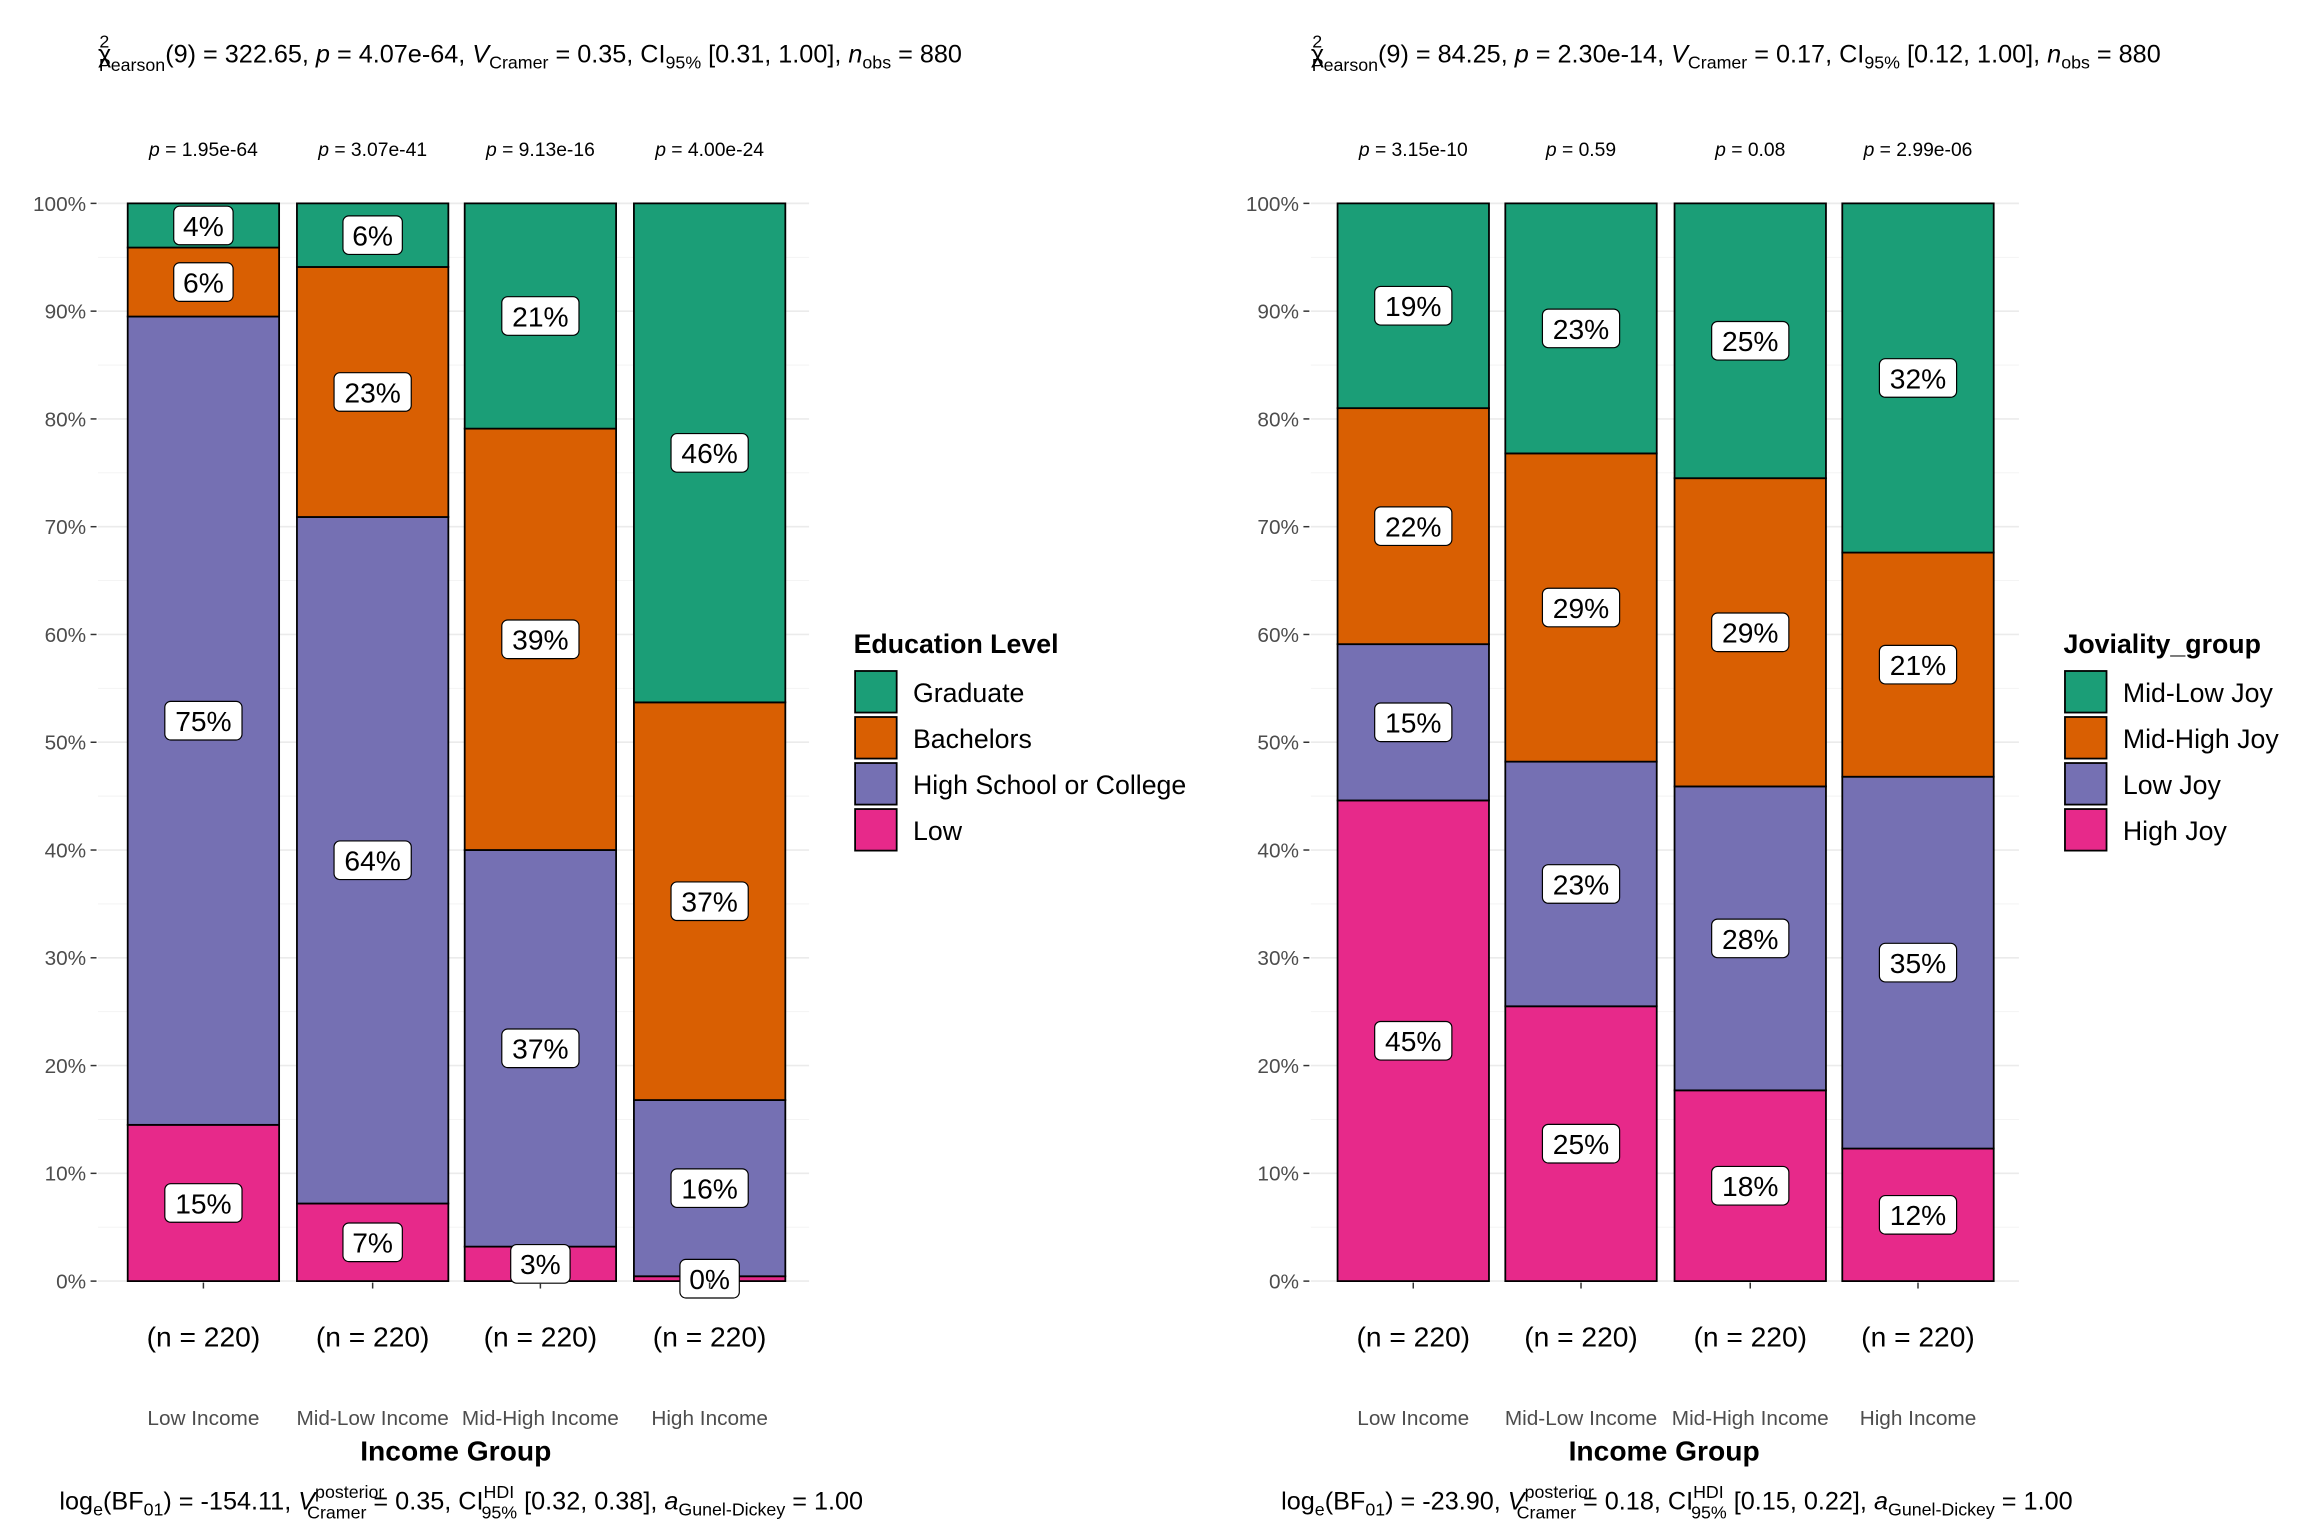  Describe the element at coordinates (1750, 939) in the screenshot. I see `data-label-text: 28%` at that location.